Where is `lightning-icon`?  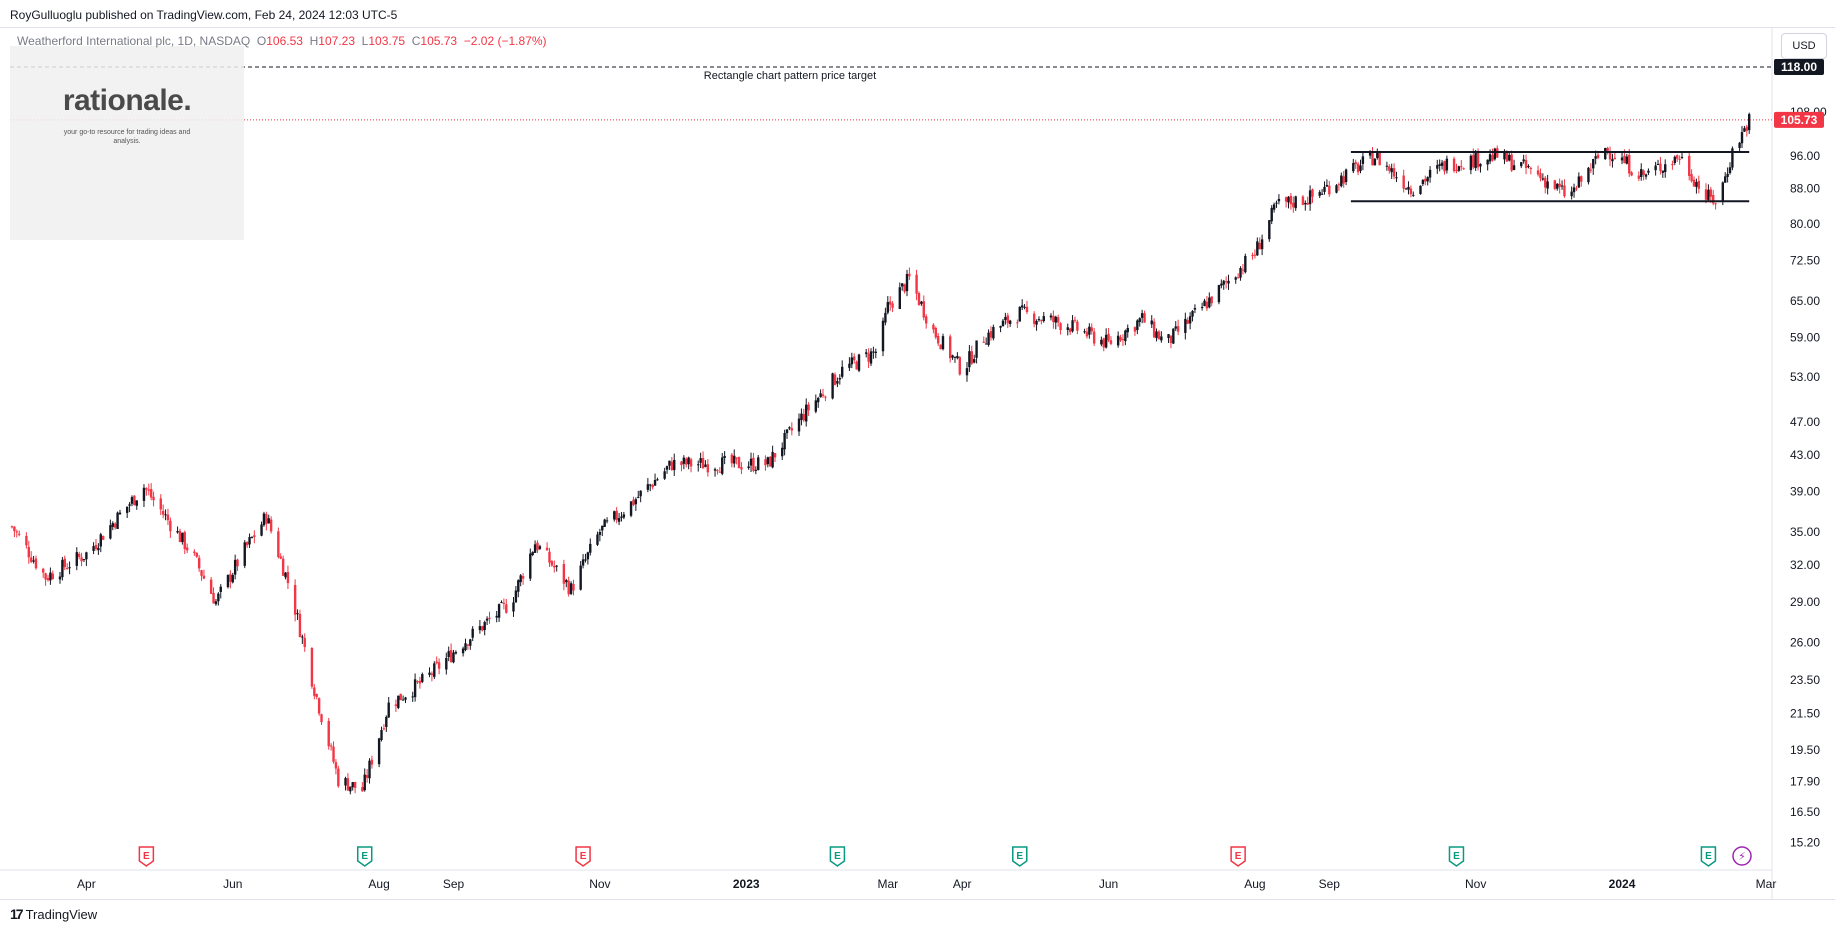 lightning-icon is located at coordinates (1742, 856).